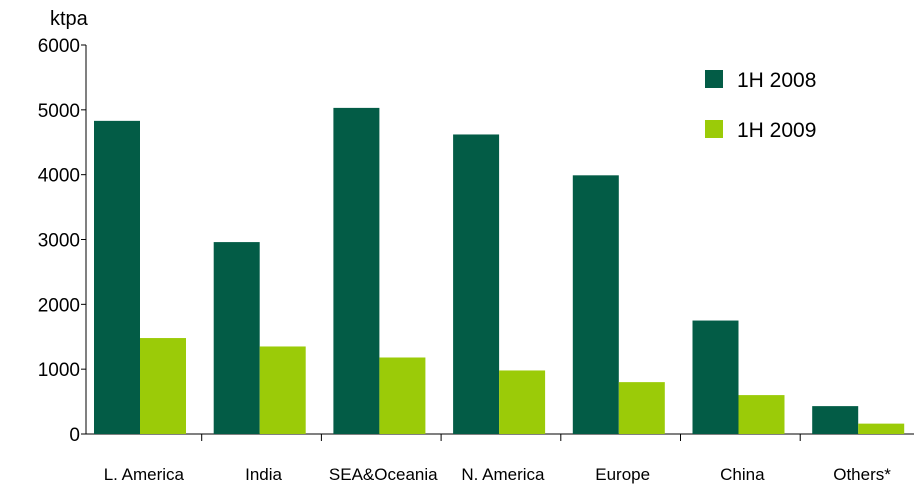 This screenshot has height=491, width=914. What do you see at coordinates (74, 435) in the screenshot?
I see `y-tick-label: 0` at bounding box center [74, 435].